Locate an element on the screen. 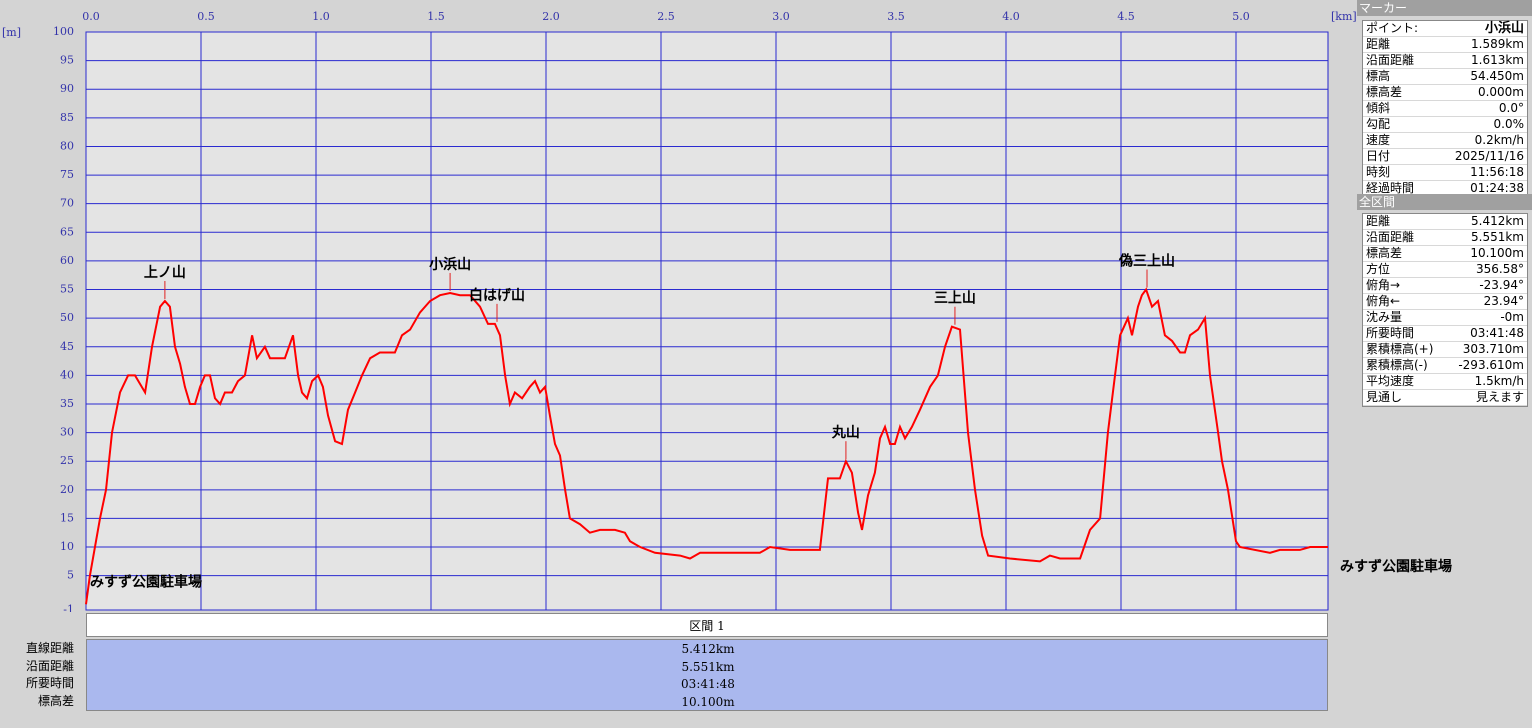  table-row: 俯角→ -23.94° is located at coordinates (1445, 286).